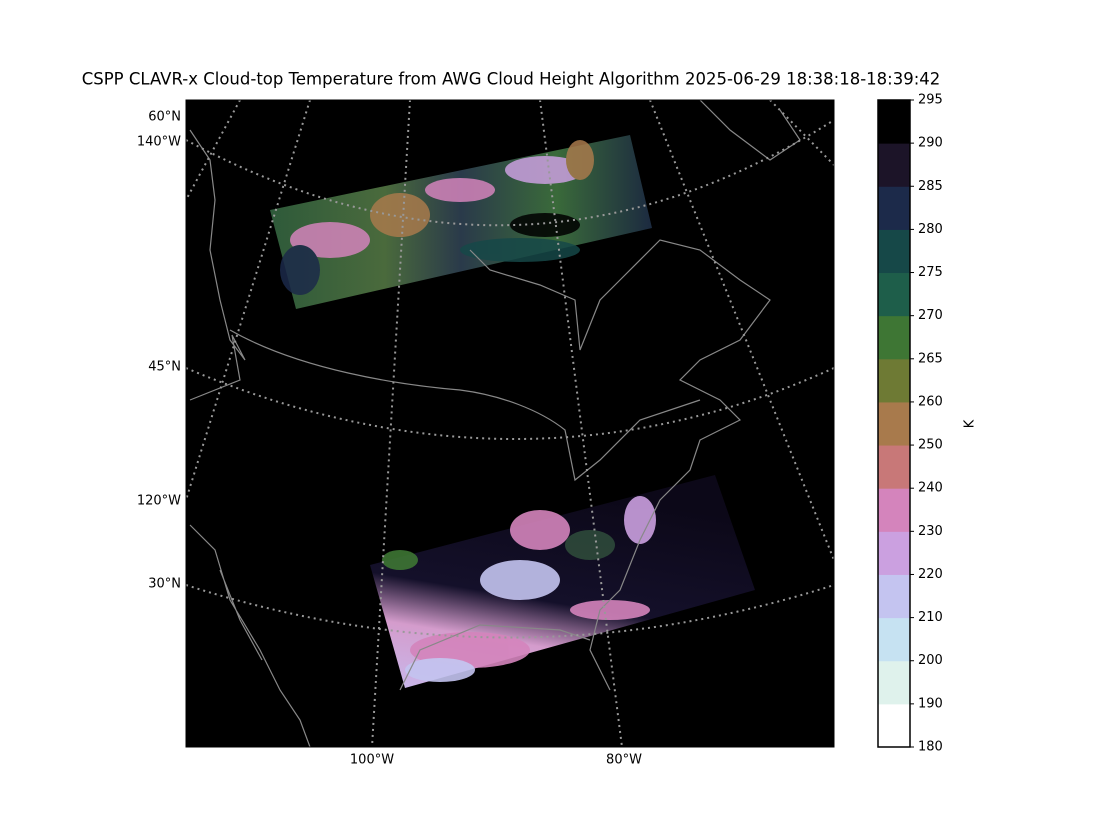 This screenshot has width=1120, height=840. Describe the element at coordinates (930, 574) in the screenshot. I see `colorbar-tick-label: 220` at that location.